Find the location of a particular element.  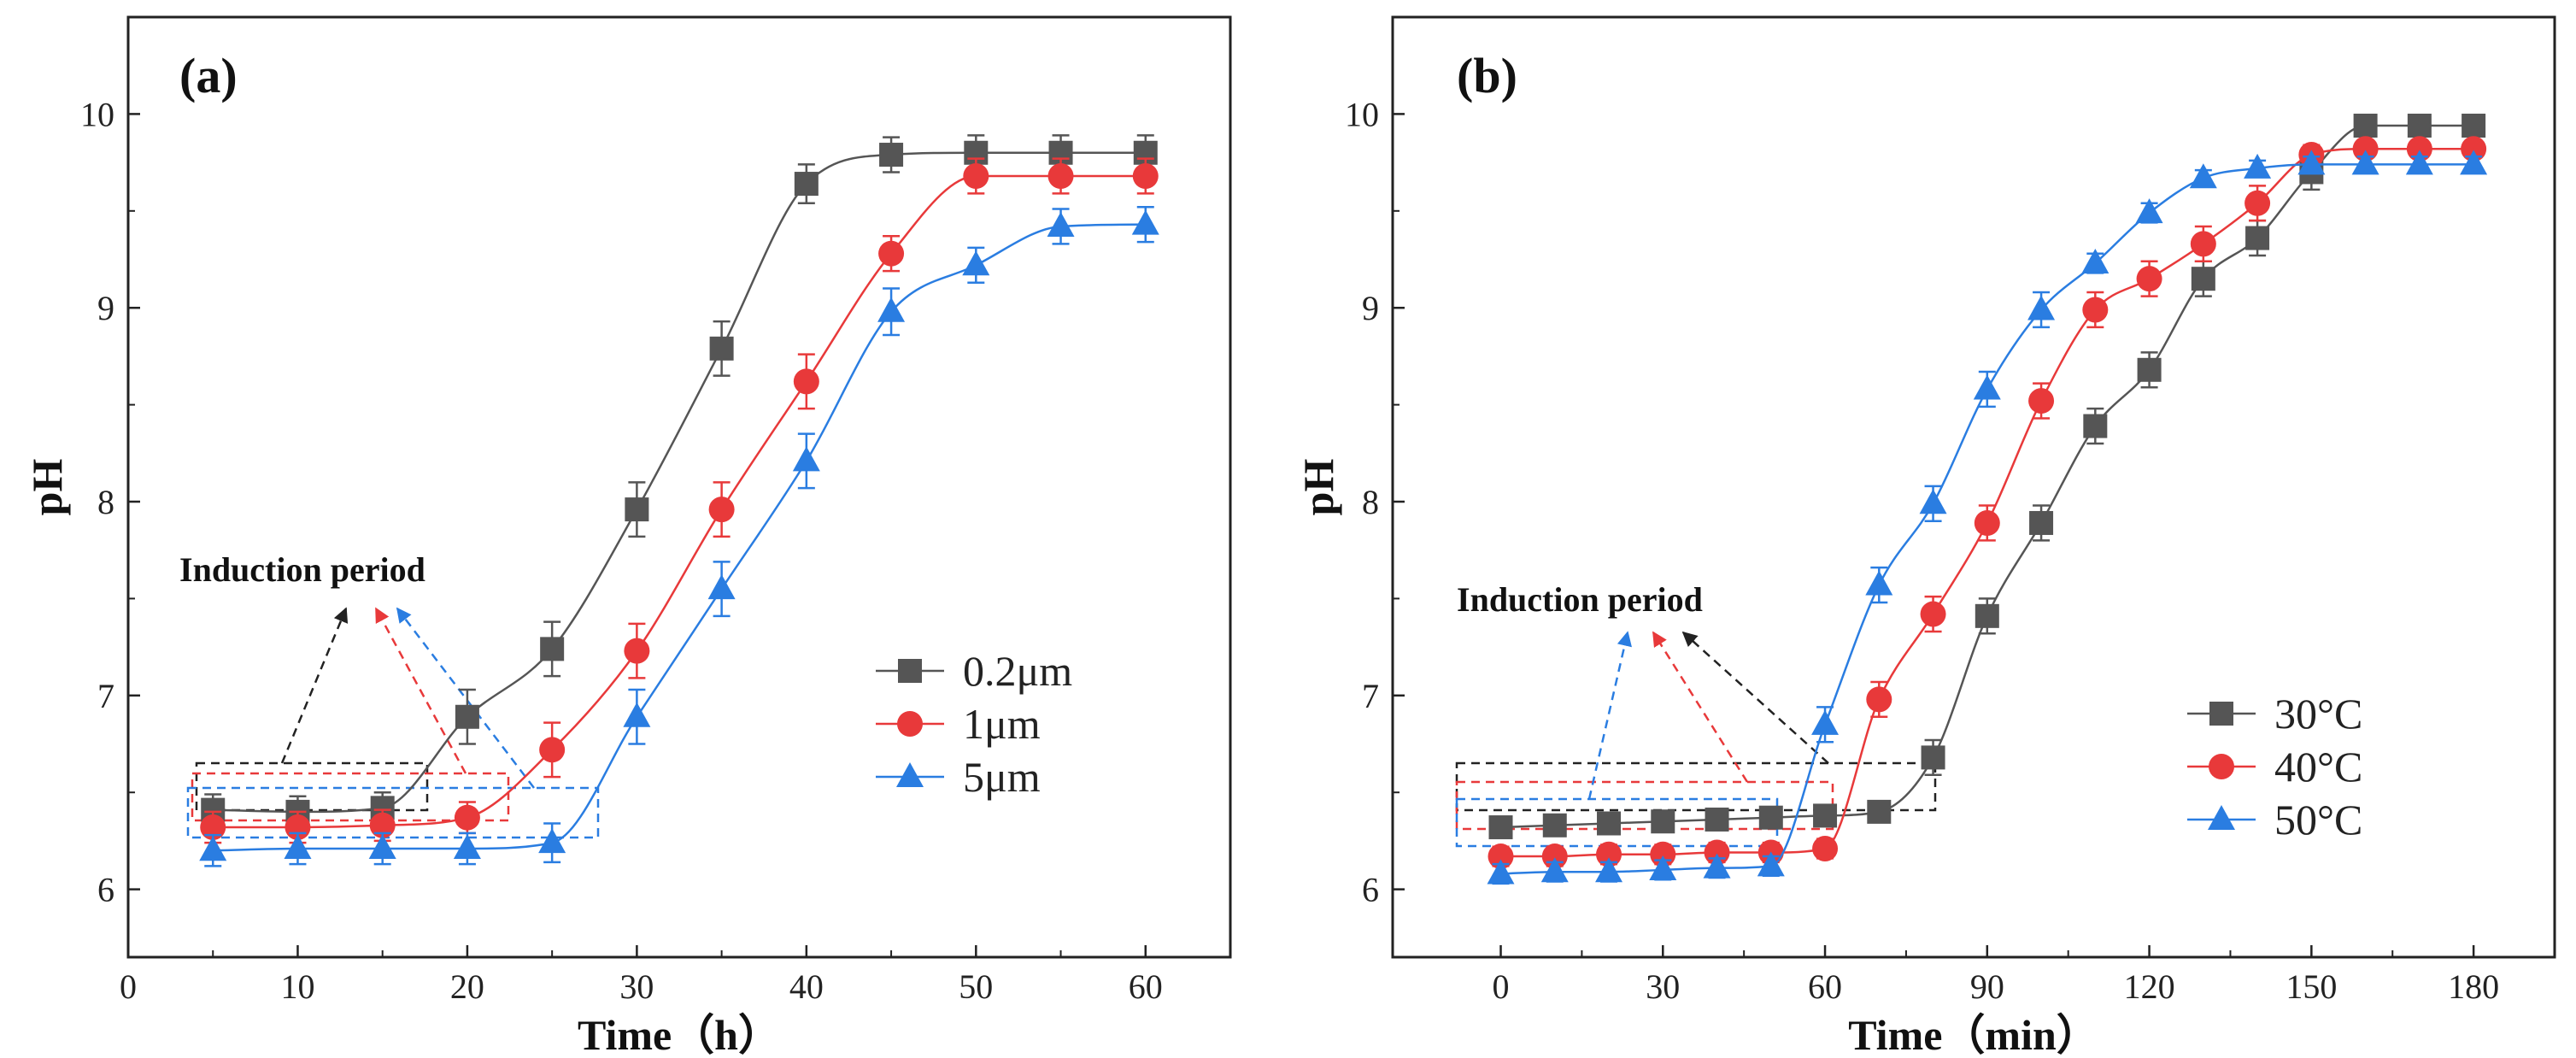

y-tick-label: 9 is located at coordinates (105, 308).